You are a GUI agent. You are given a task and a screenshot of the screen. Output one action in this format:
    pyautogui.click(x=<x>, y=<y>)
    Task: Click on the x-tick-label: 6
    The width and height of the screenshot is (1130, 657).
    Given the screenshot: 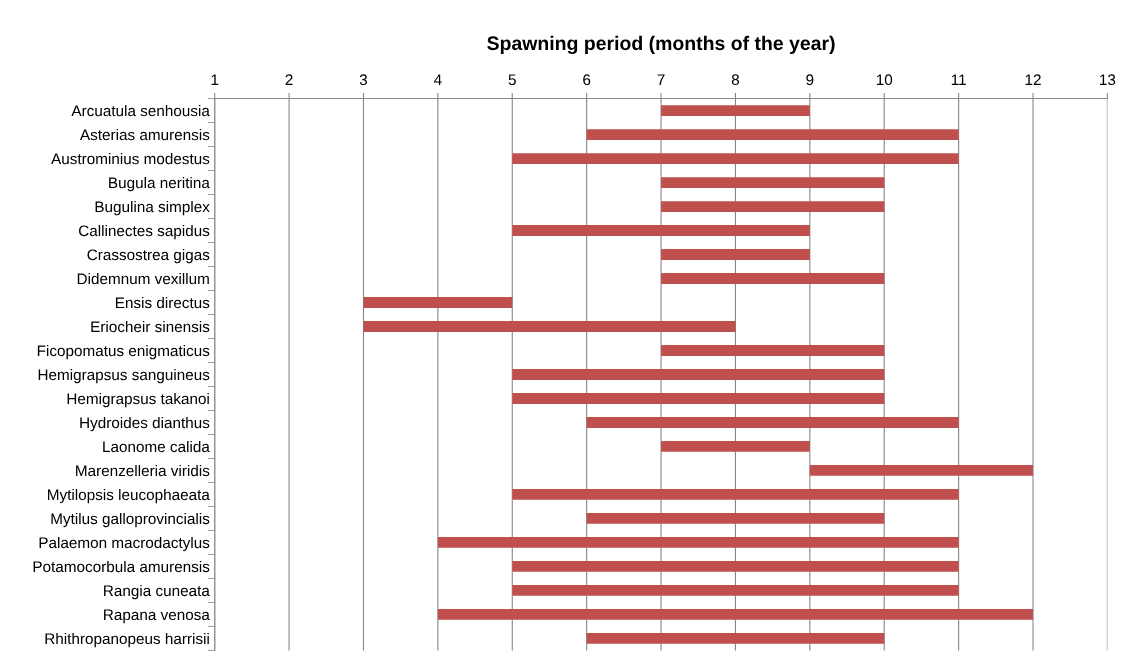 What is the action you would take?
    pyautogui.click(x=587, y=80)
    